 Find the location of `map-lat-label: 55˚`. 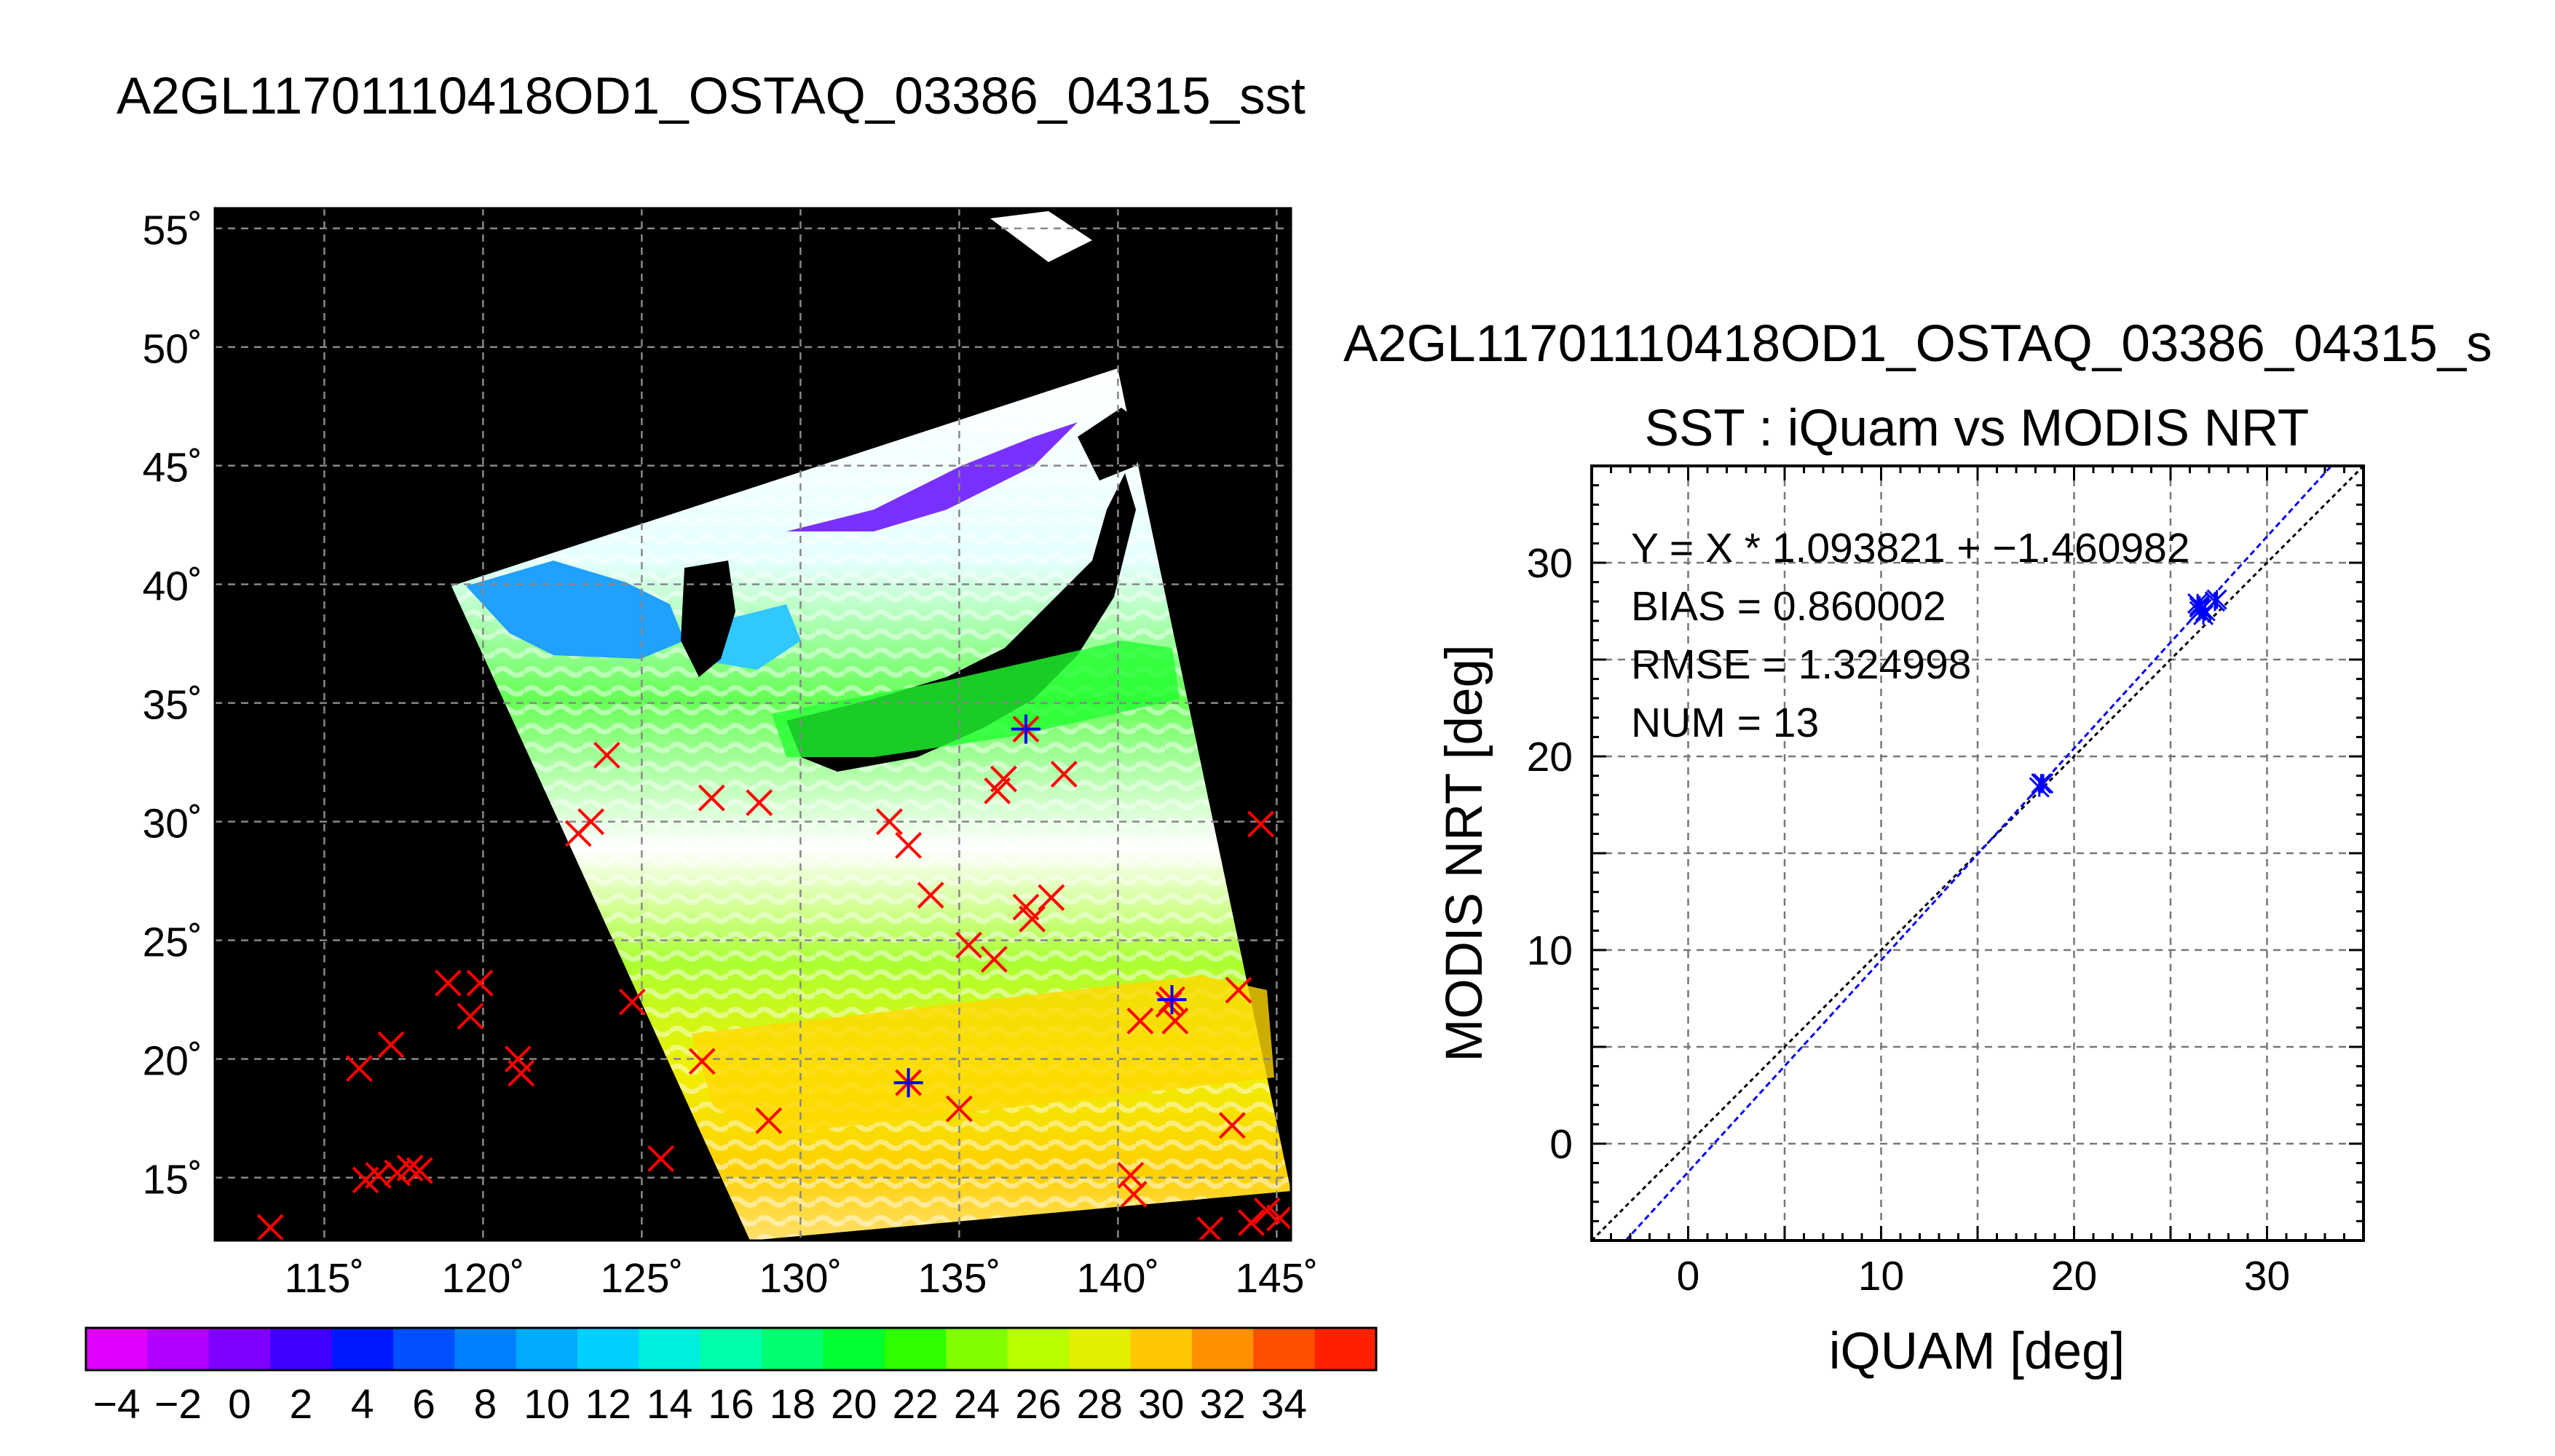

map-lat-label: 55˚ is located at coordinates (172, 230).